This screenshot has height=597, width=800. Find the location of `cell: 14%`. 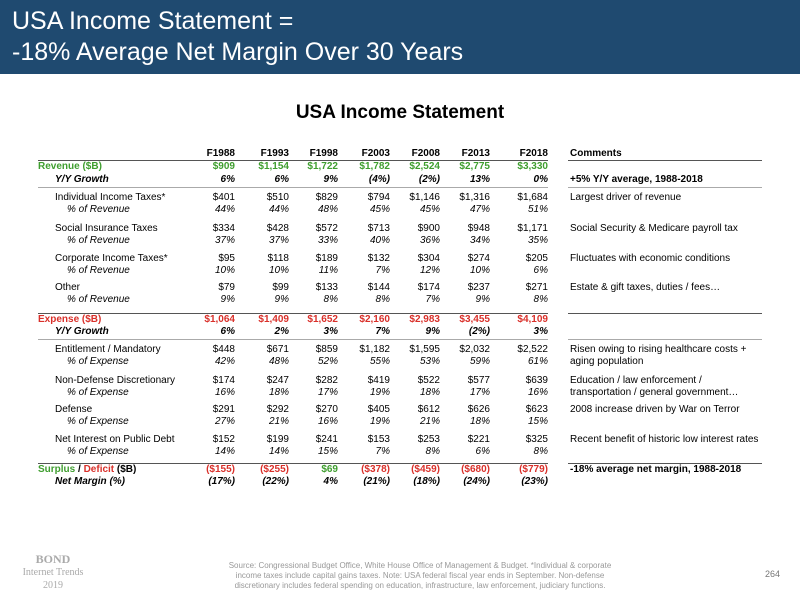

cell: 14% is located at coordinates (278, 451).